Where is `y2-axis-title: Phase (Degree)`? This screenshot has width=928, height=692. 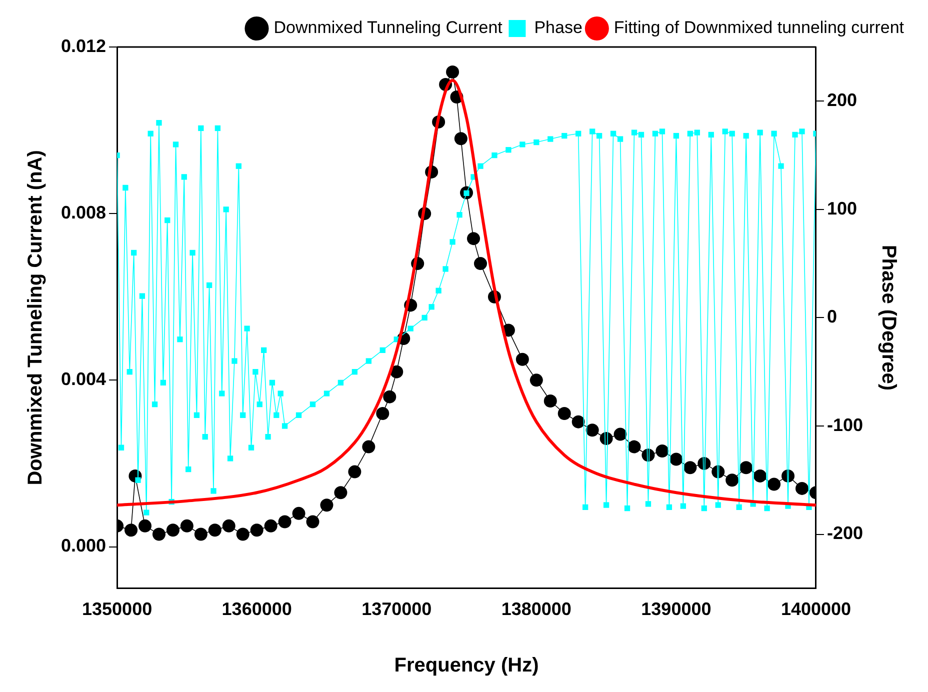
y2-axis-title: Phase (Degree) is located at coordinates (888, 317).